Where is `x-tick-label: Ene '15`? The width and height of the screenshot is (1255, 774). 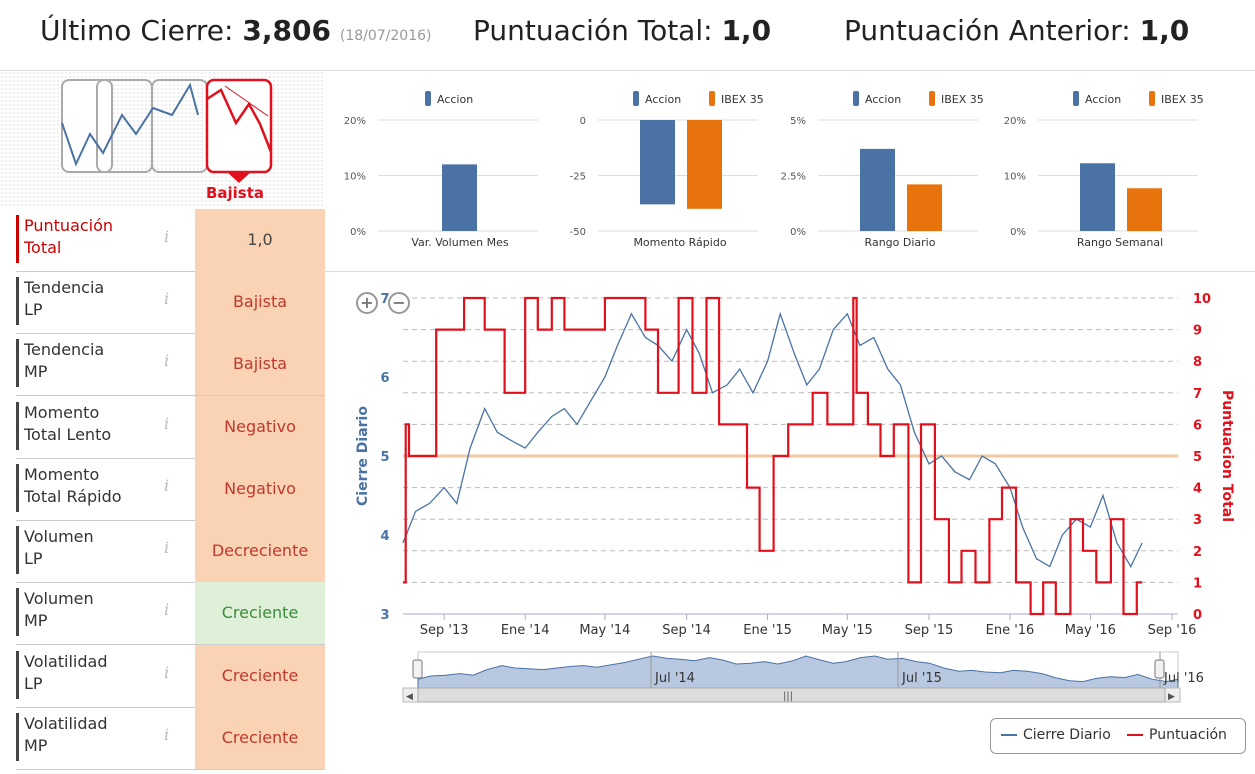 x-tick-label: Ene '15 is located at coordinates (767, 630).